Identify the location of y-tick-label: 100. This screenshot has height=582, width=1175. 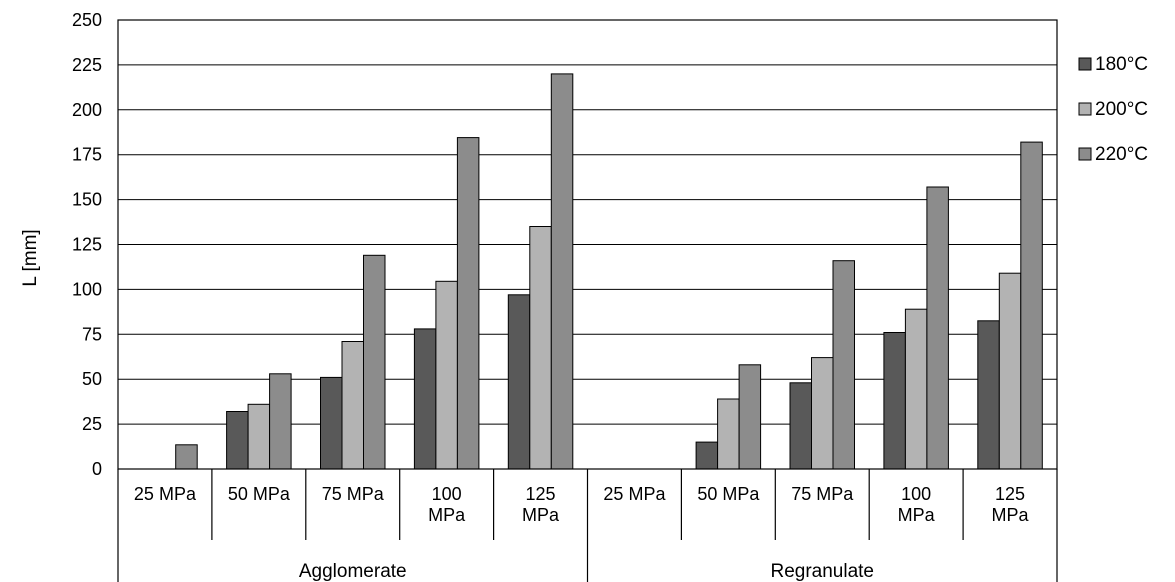
(87, 289).